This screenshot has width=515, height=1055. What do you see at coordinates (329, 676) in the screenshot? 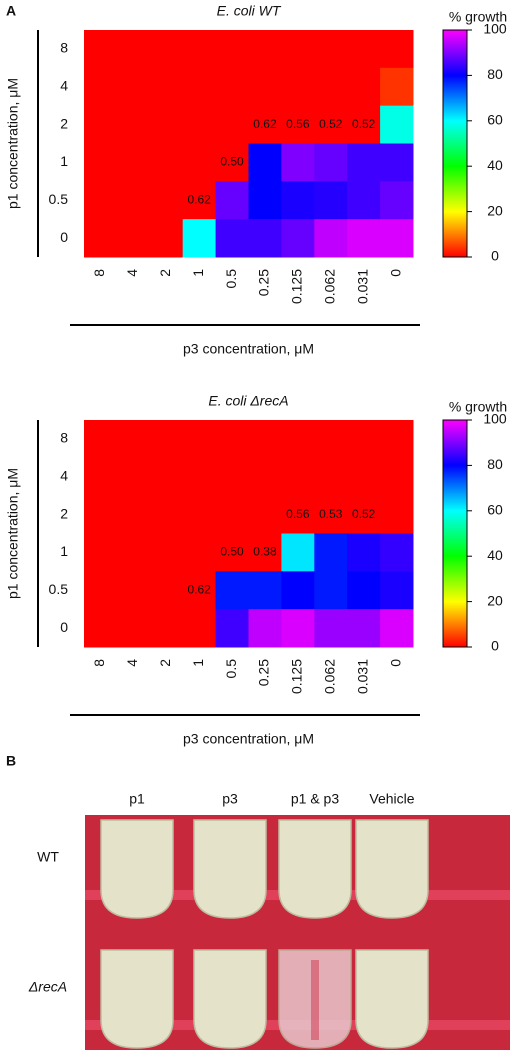
I see `x-tick-label: 0.062` at bounding box center [329, 676].